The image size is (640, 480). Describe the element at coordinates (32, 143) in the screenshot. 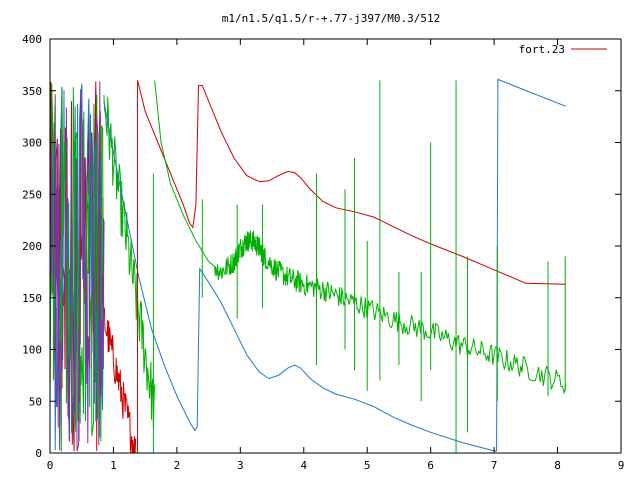

I see `y-tick-label: 300` at that location.